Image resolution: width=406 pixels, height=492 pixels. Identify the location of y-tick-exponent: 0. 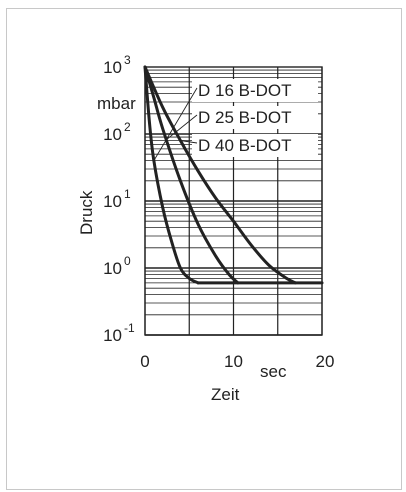
(127, 261).